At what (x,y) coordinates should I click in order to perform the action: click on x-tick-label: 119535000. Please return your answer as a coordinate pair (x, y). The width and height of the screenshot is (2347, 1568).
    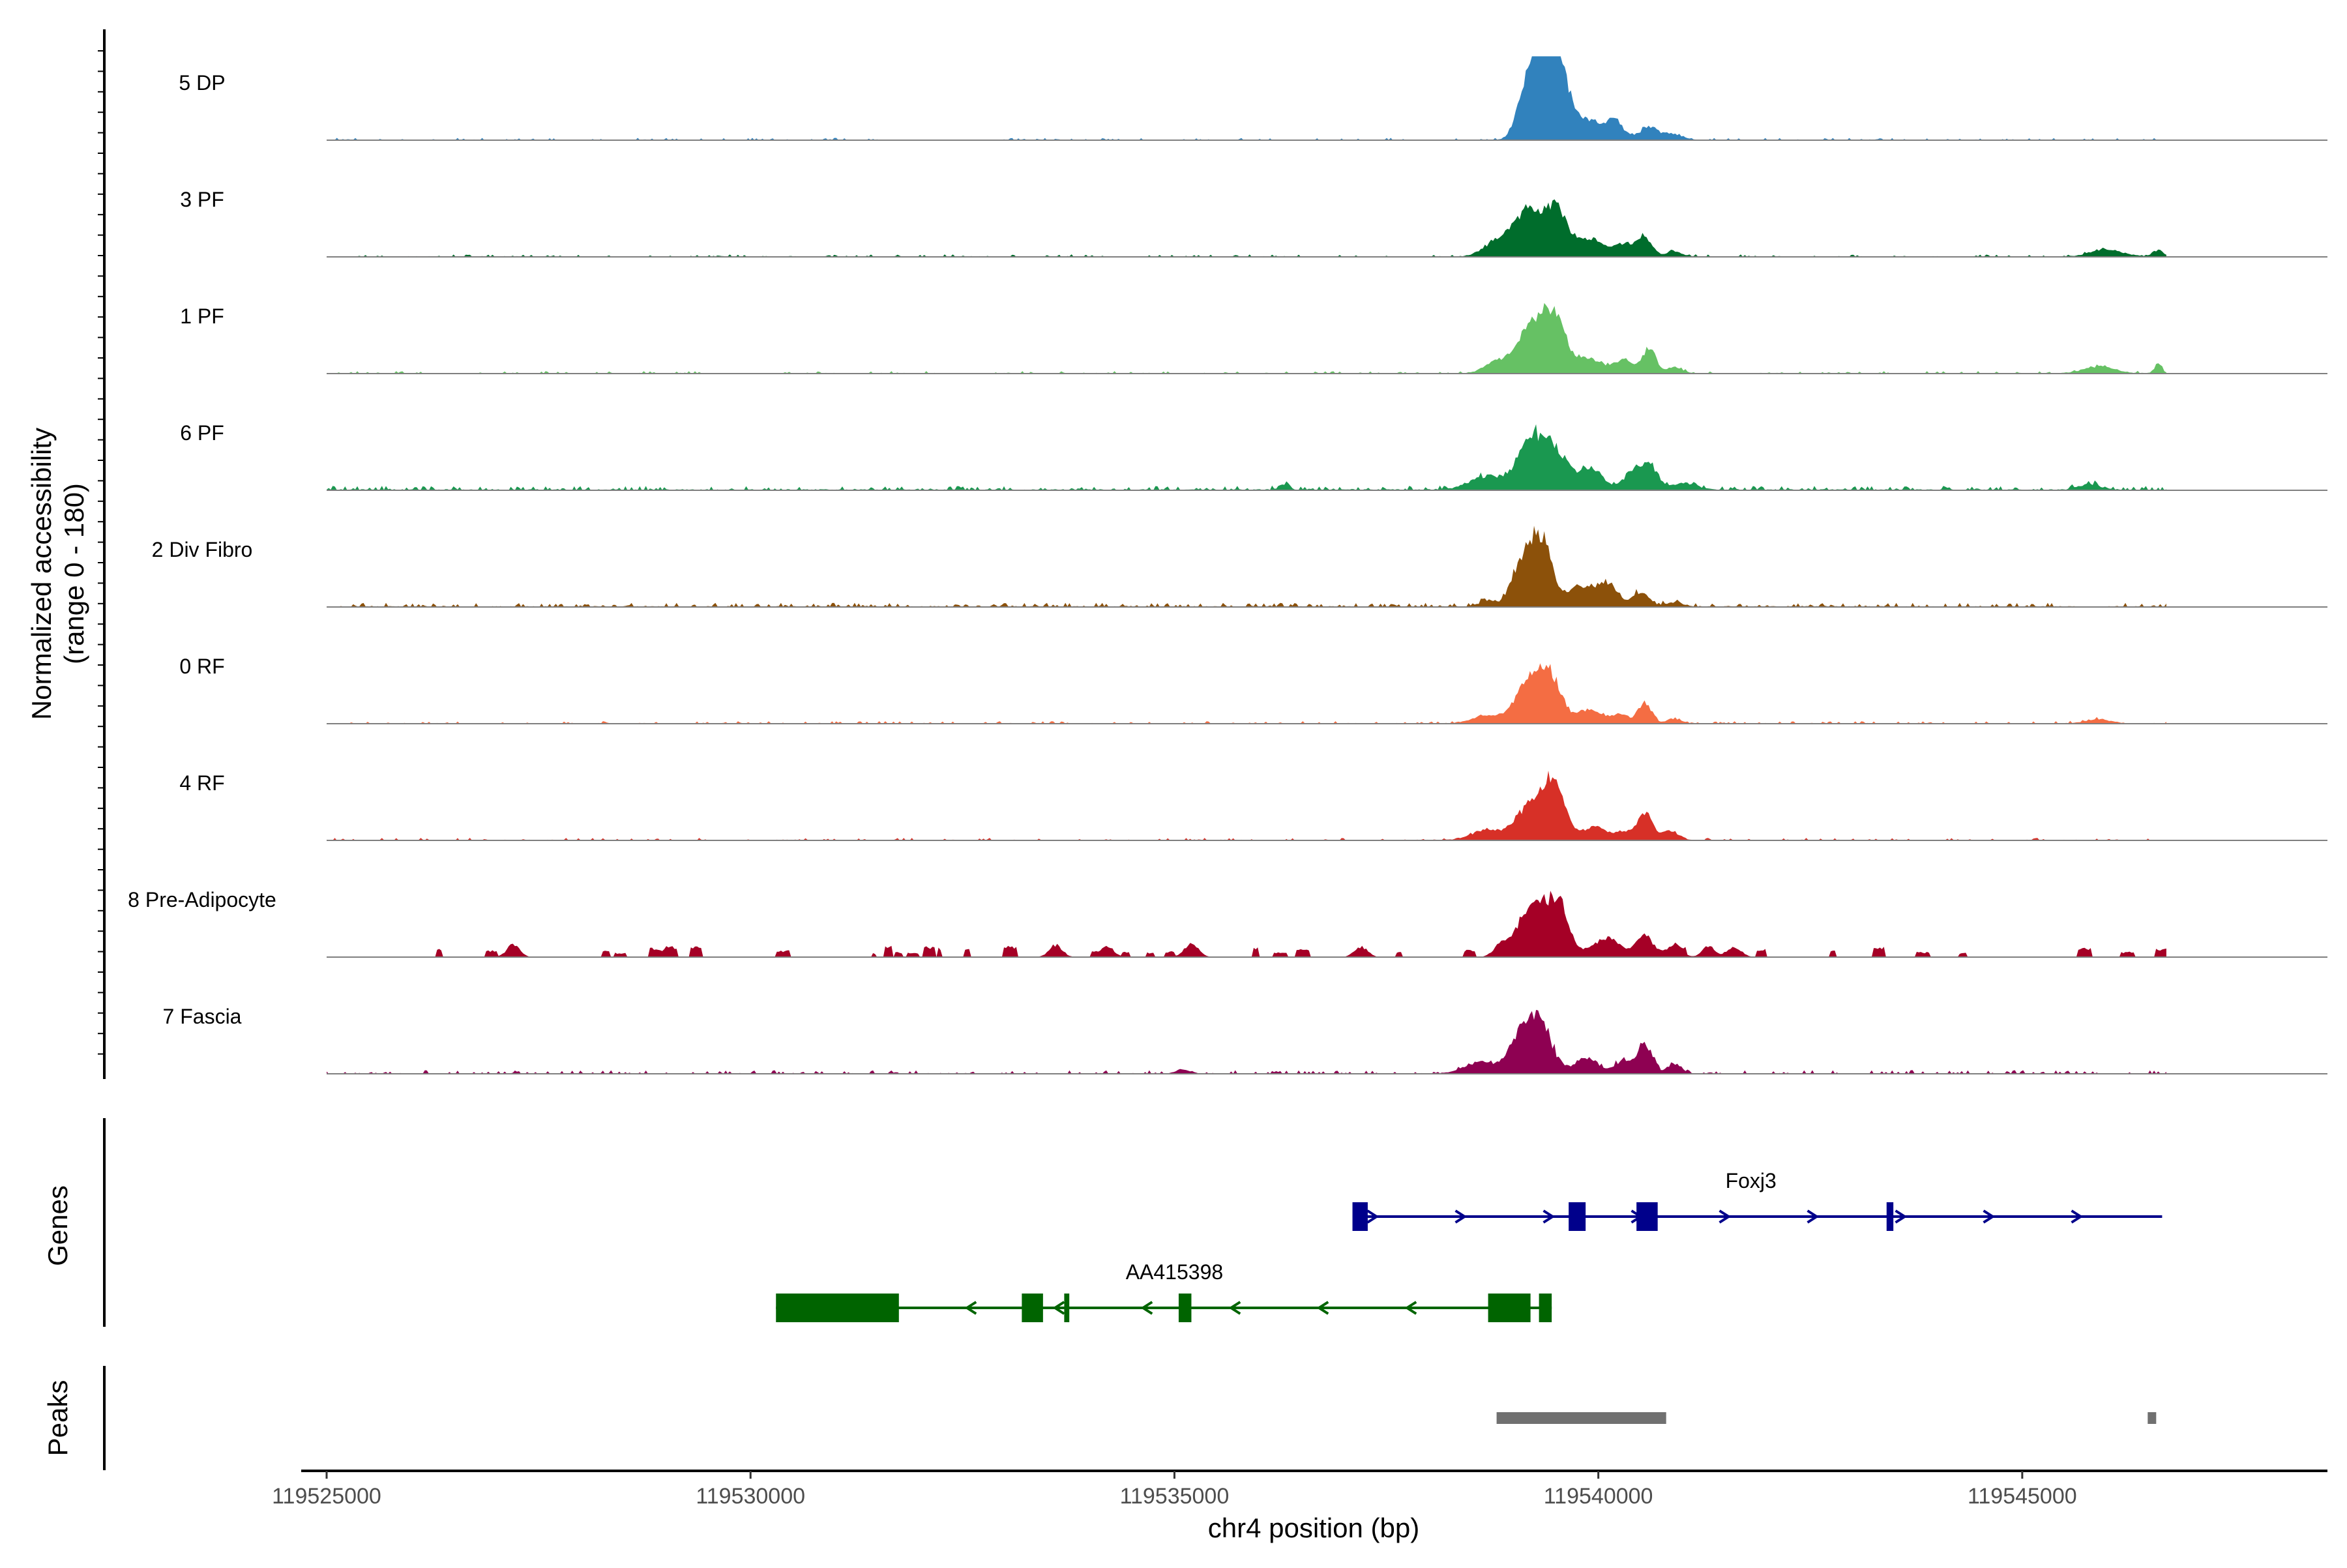
    Looking at the image, I should click on (1175, 1497).